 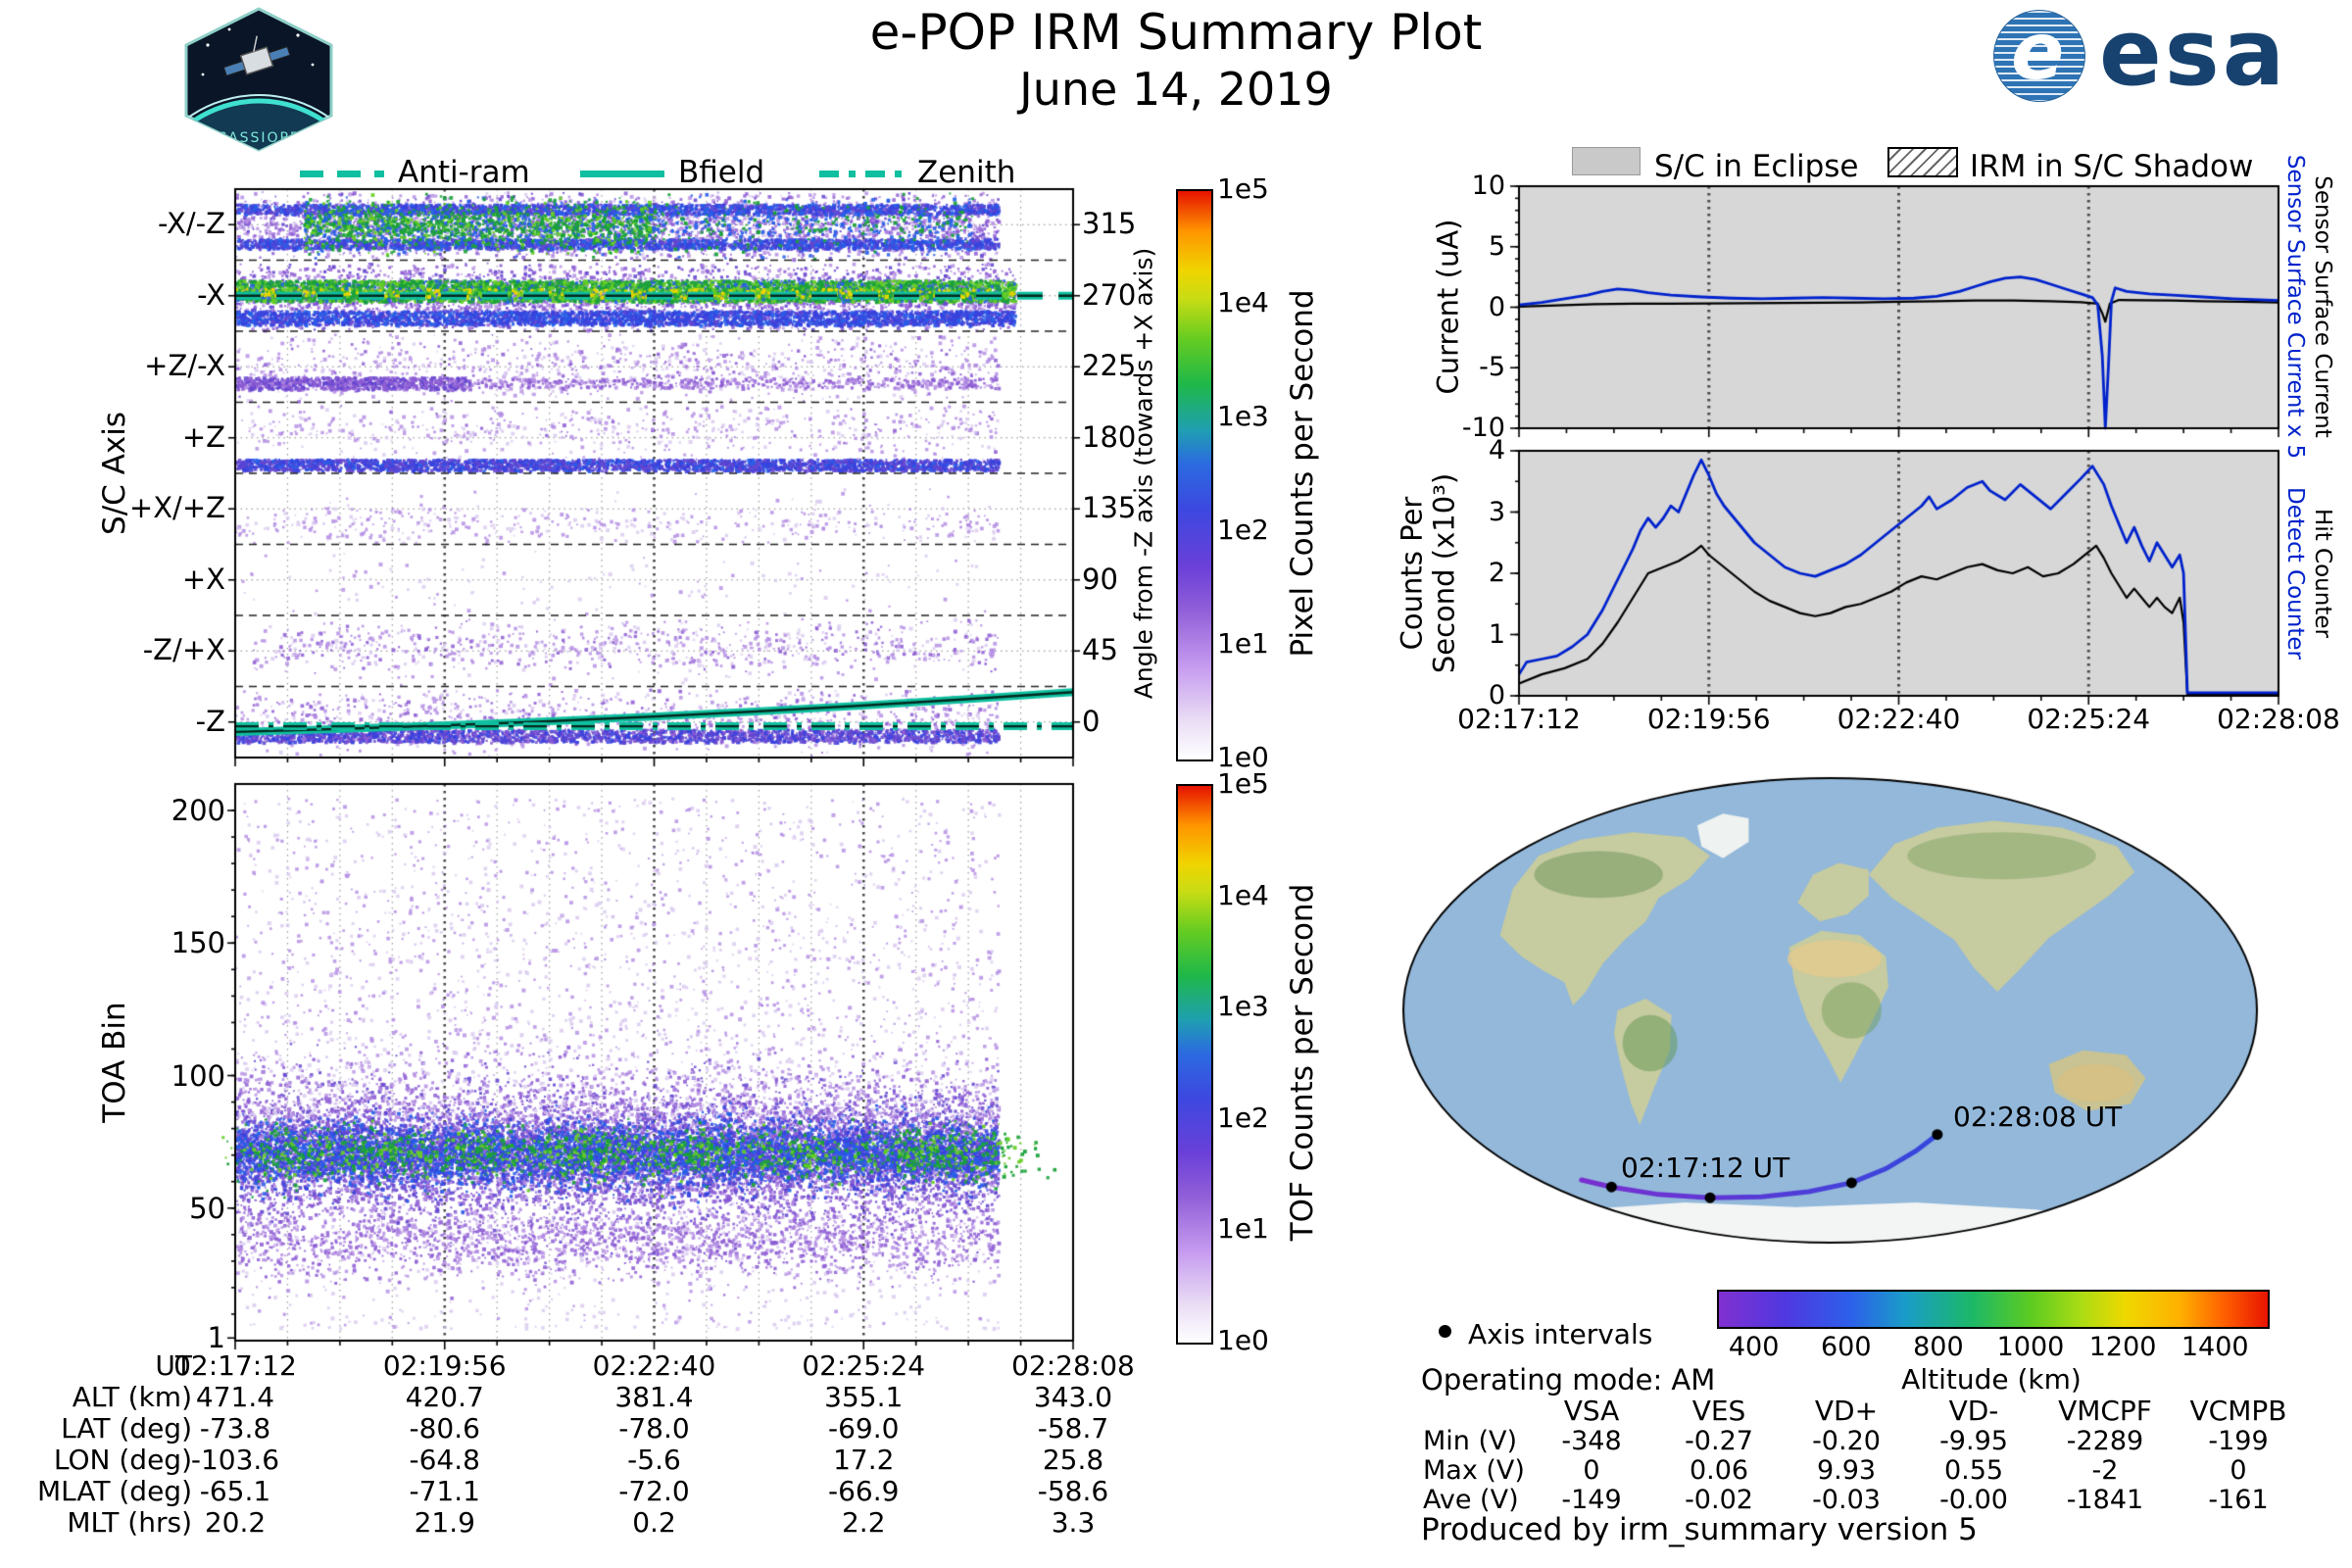 I want to click on toa-ytick: 100, so click(x=198, y=1075).